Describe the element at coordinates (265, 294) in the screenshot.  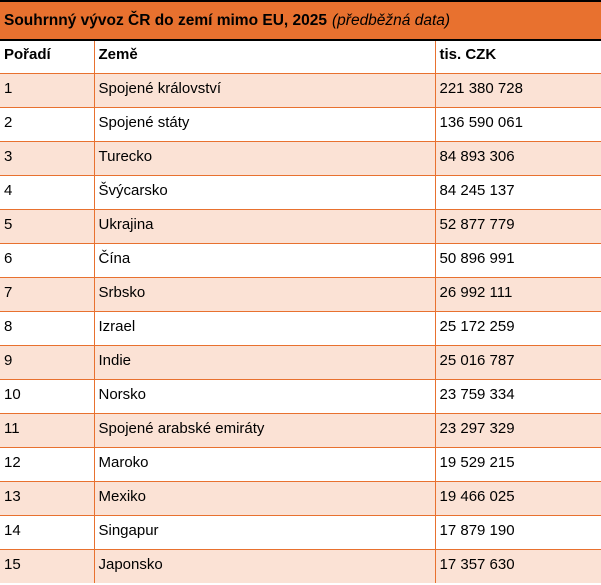
I see `country-cell: Srbsko` at that location.